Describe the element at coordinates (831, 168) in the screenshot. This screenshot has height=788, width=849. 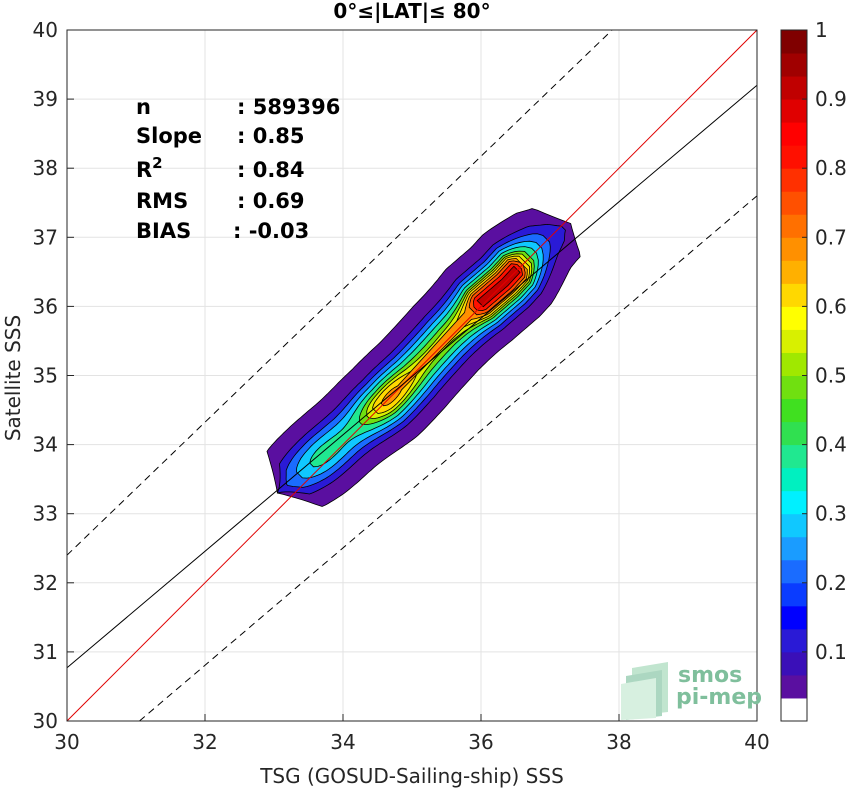
I see `colorbar-tick-label: 0.8` at that location.